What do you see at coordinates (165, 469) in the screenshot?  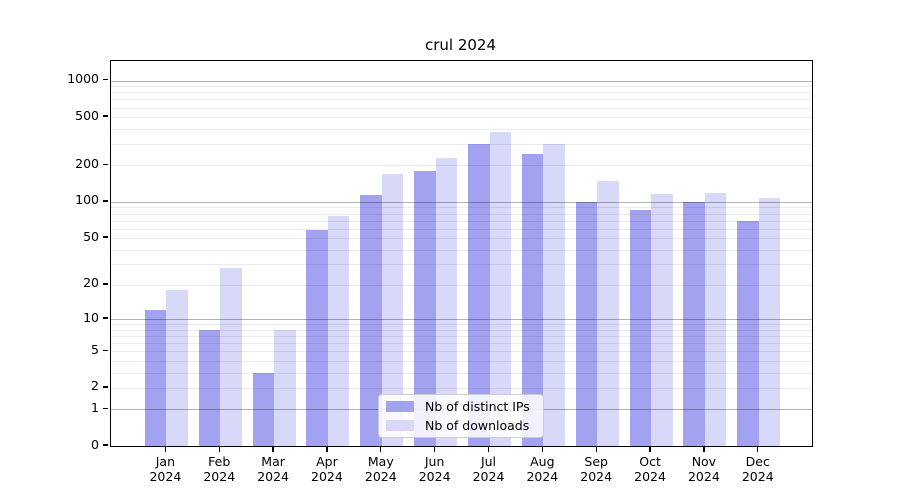 I see `x-tick-label-jan-2024: Jan 2024` at bounding box center [165, 469].